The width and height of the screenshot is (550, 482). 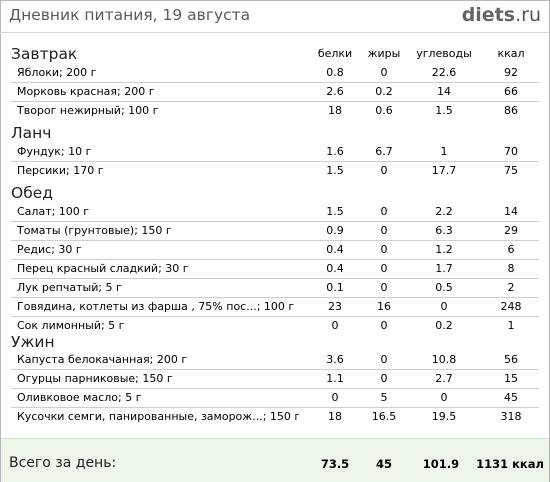 What do you see at coordinates (511, 72) in the screenshot?
I see `kcal-value: 92` at bounding box center [511, 72].